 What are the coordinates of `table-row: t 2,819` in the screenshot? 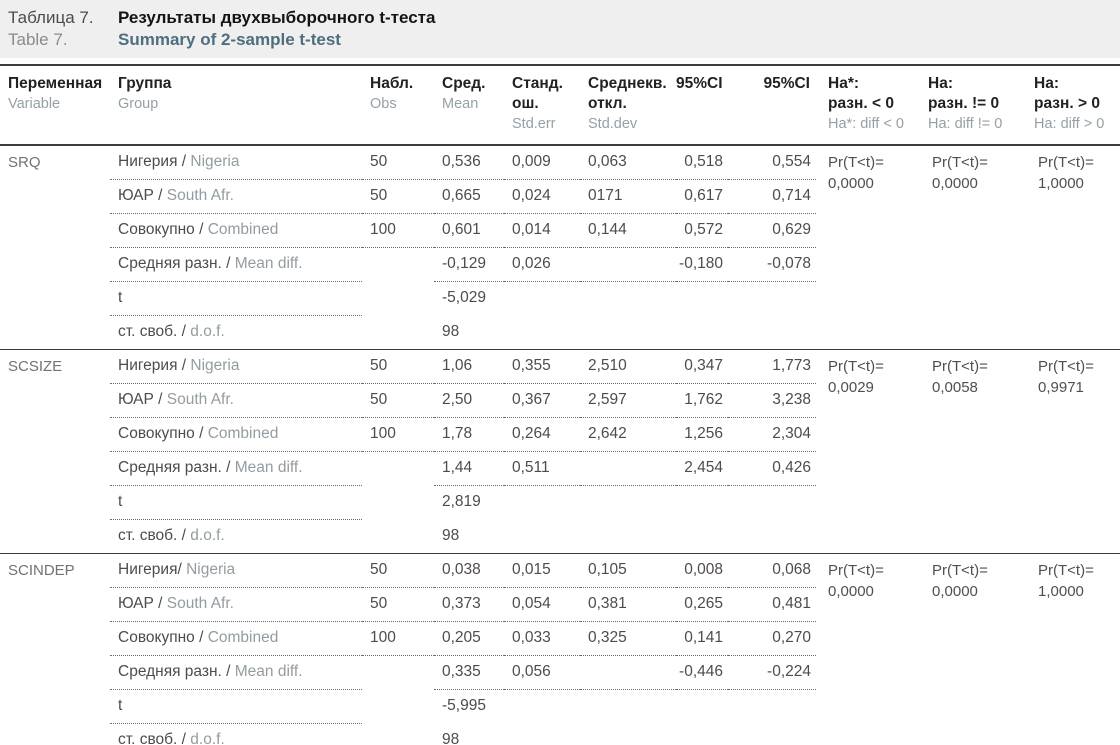 It's located at (560, 502).